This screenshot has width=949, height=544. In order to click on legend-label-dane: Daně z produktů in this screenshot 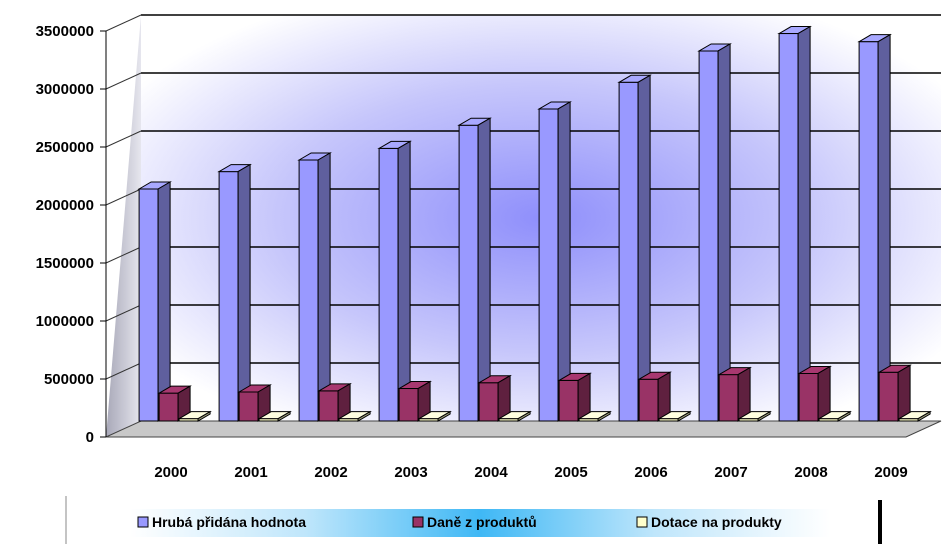, I will do `click(482, 522)`.